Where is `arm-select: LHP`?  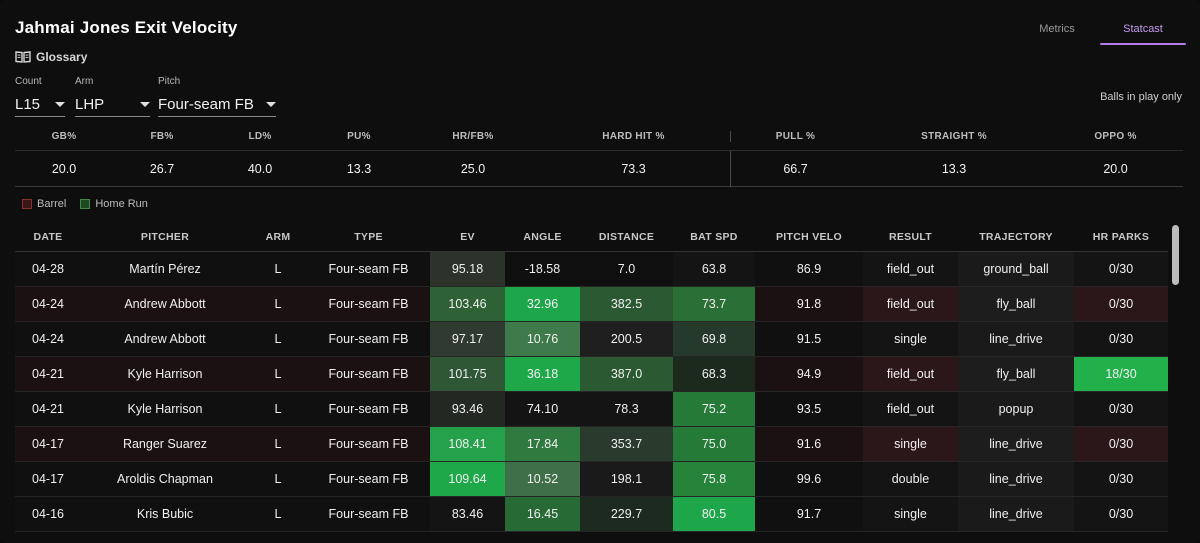
arm-select: LHP is located at coordinates (112, 105).